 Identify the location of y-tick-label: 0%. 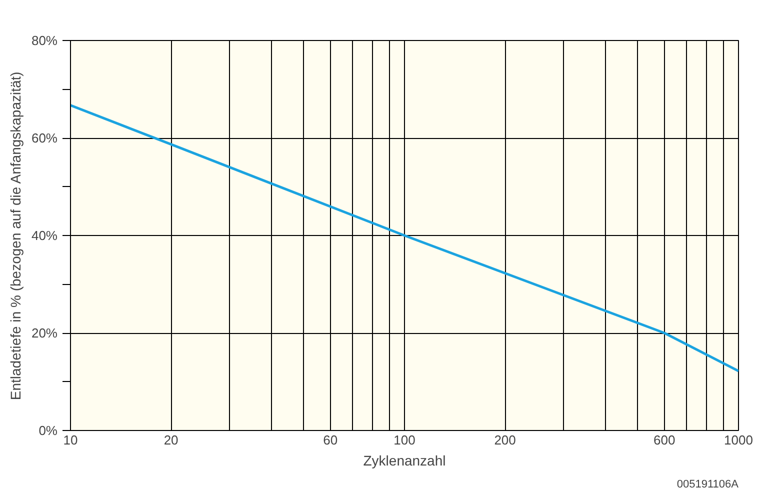
(48, 430).